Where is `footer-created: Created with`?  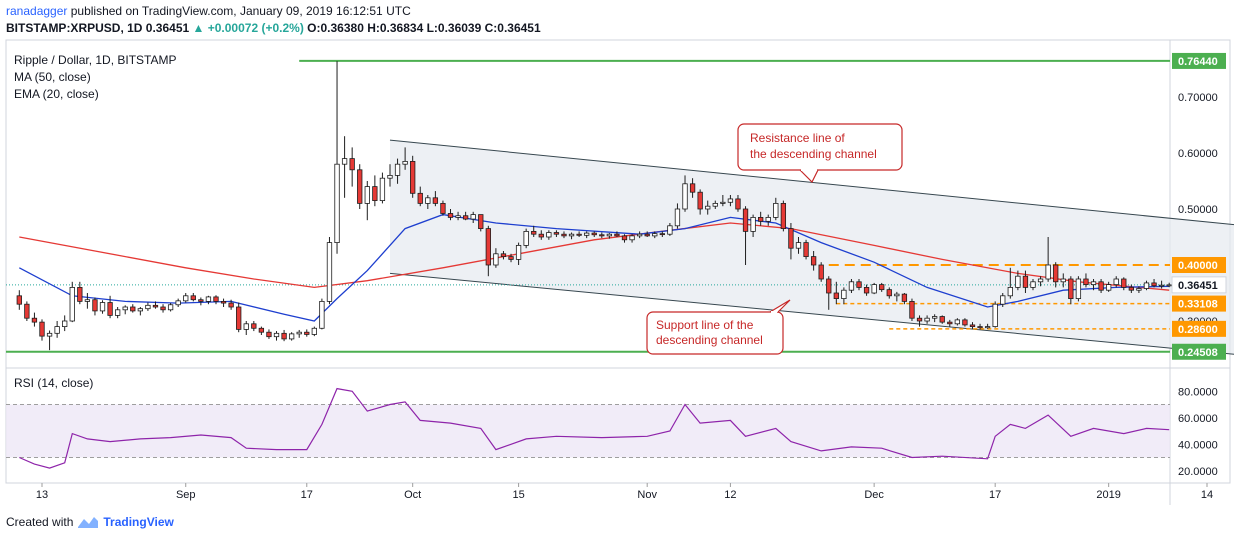
footer-created: Created with is located at coordinates (40, 522).